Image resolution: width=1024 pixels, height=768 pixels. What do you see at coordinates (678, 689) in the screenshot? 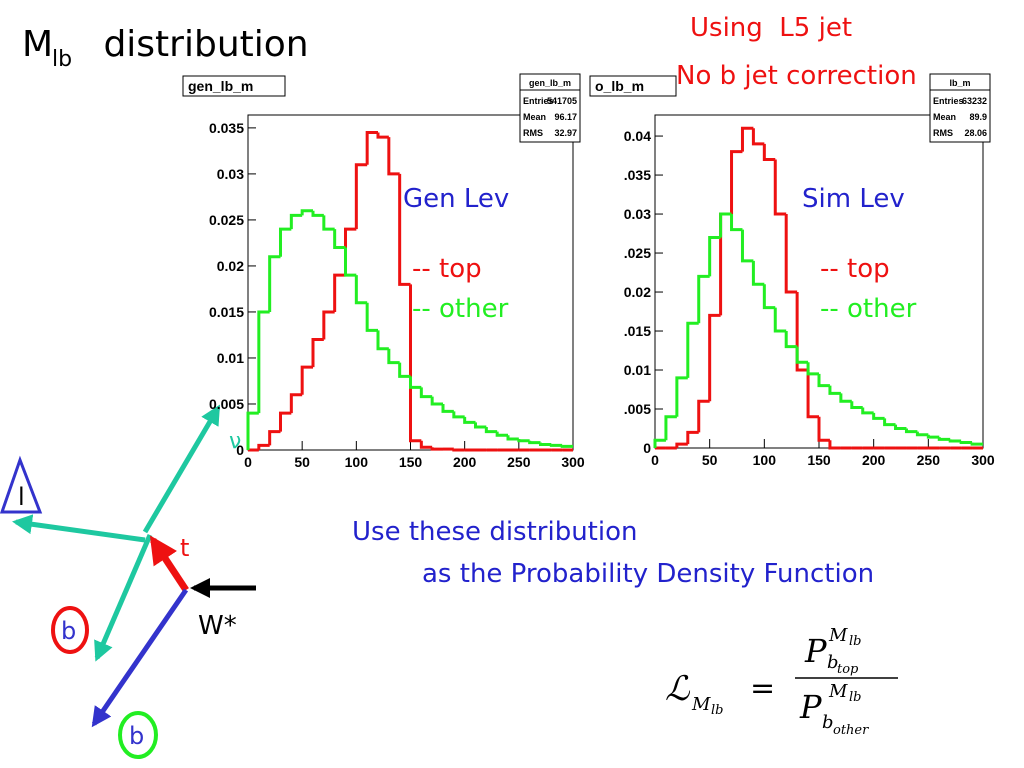
I see `formula-part: ℒ` at bounding box center [678, 689].